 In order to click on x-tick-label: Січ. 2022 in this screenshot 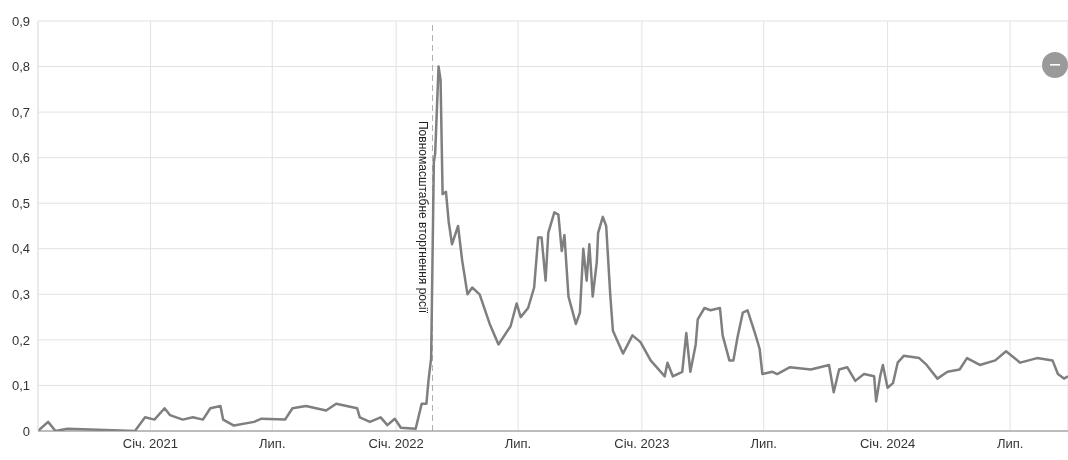, I will do `click(396, 444)`.